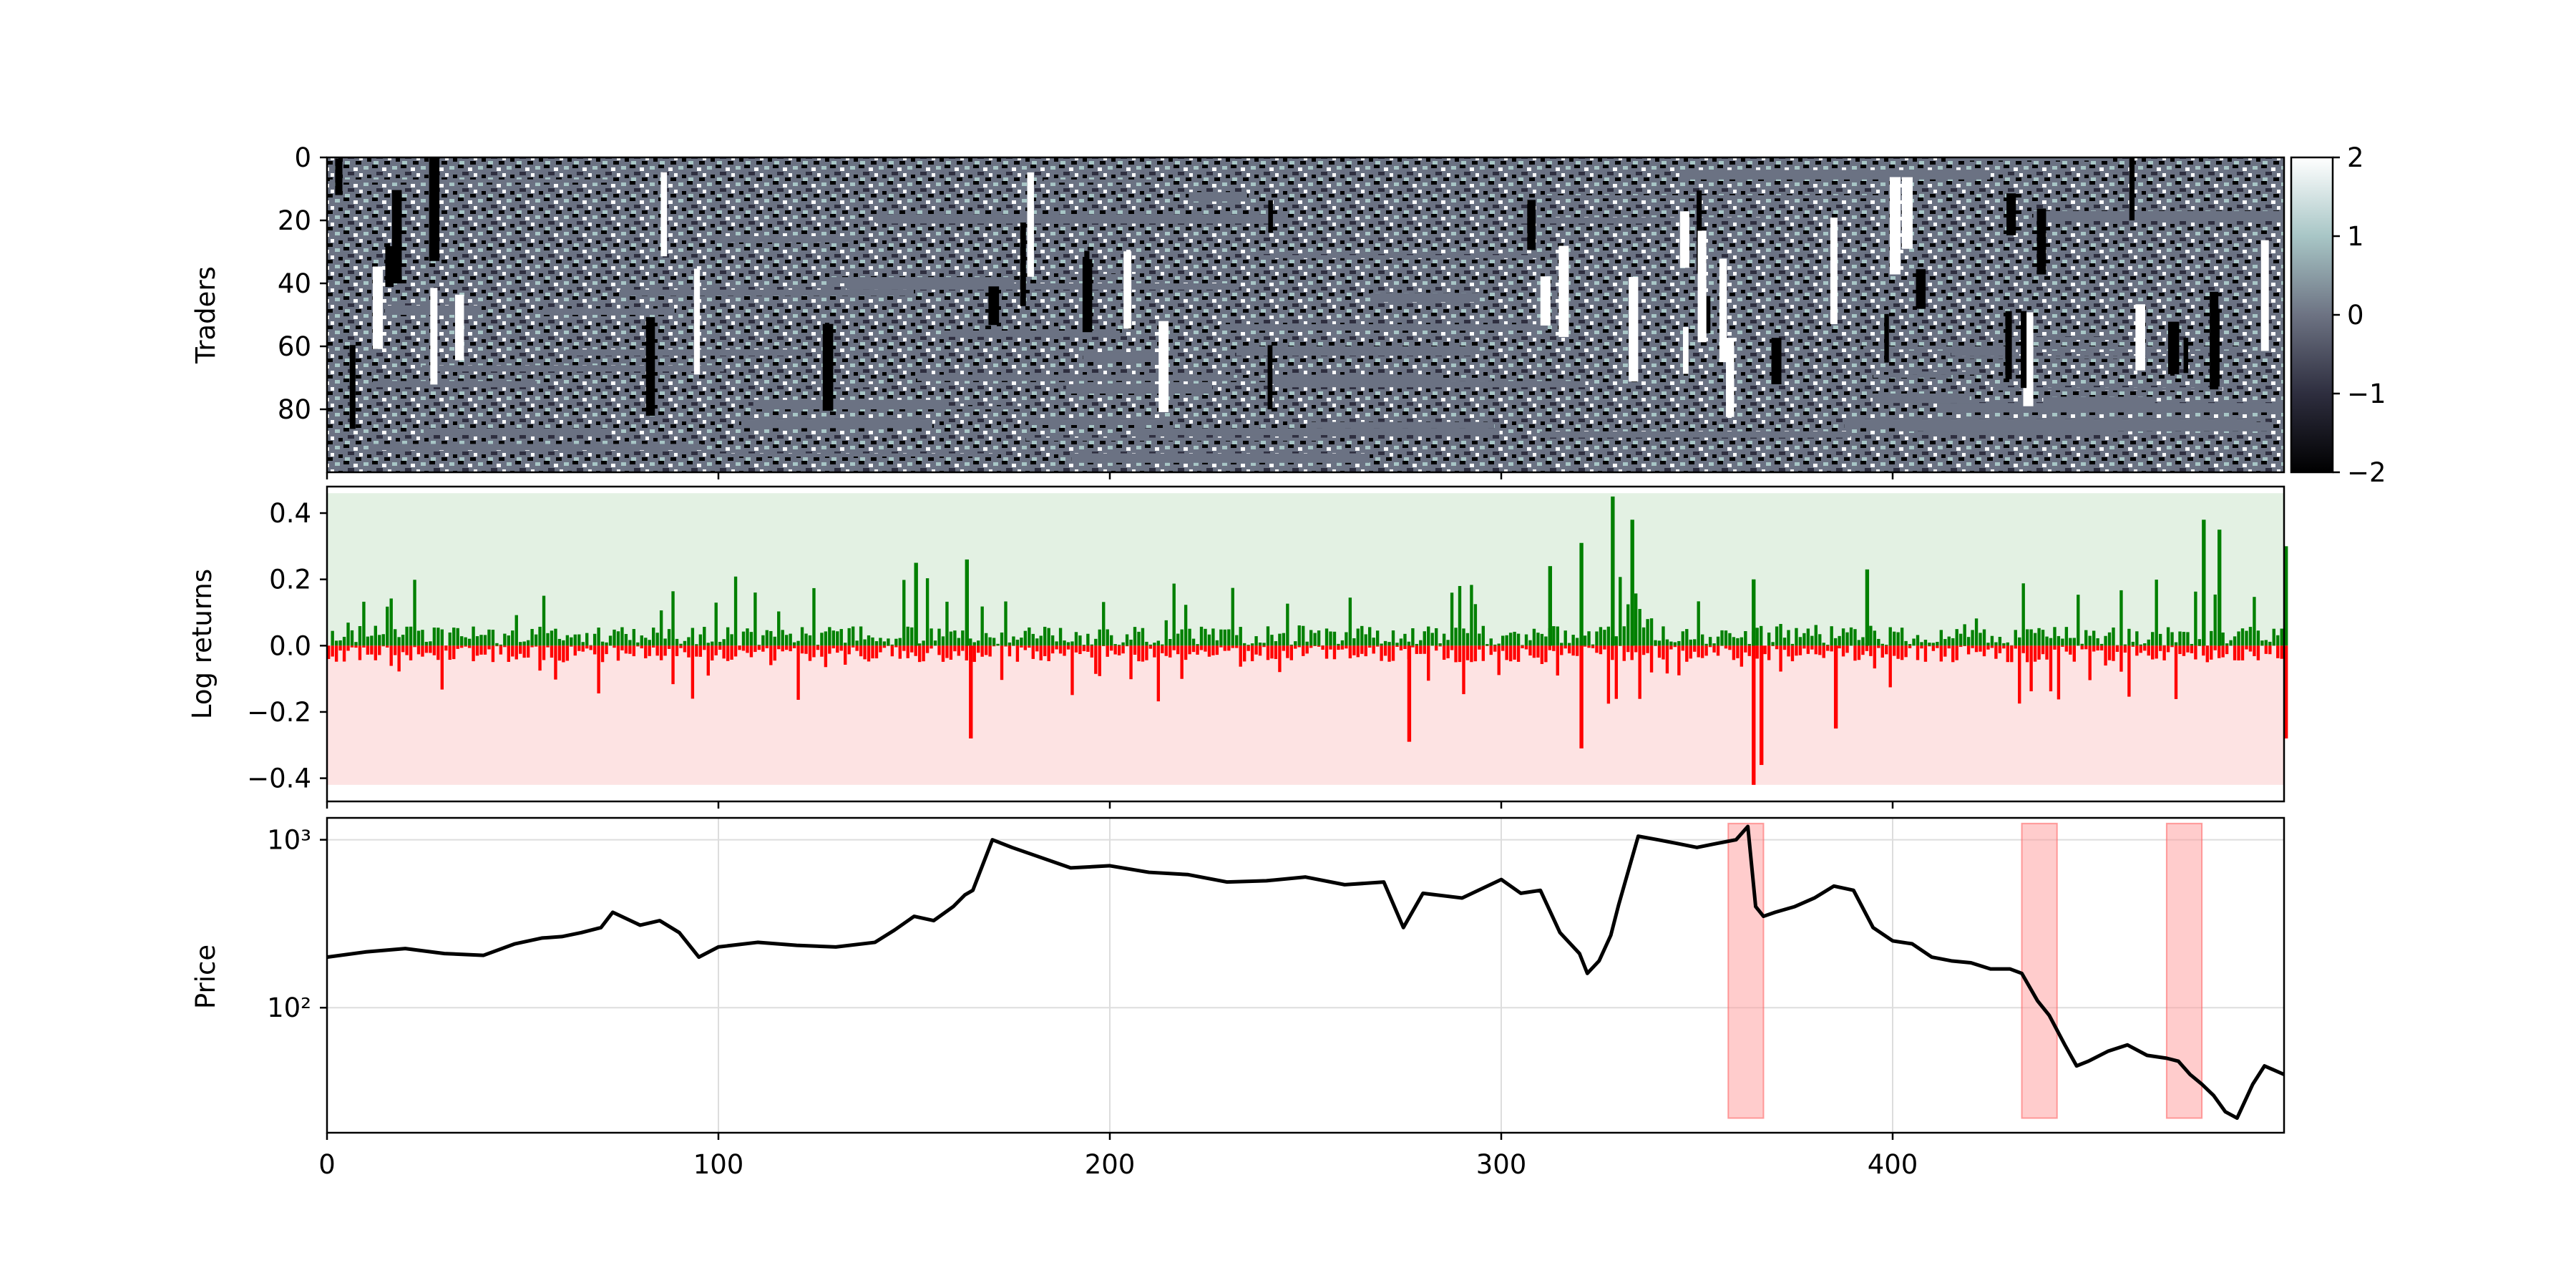  Describe the element at coordinates (205, 315) in the screenshot. I see `heatmap-y-label: Traders` at that location.